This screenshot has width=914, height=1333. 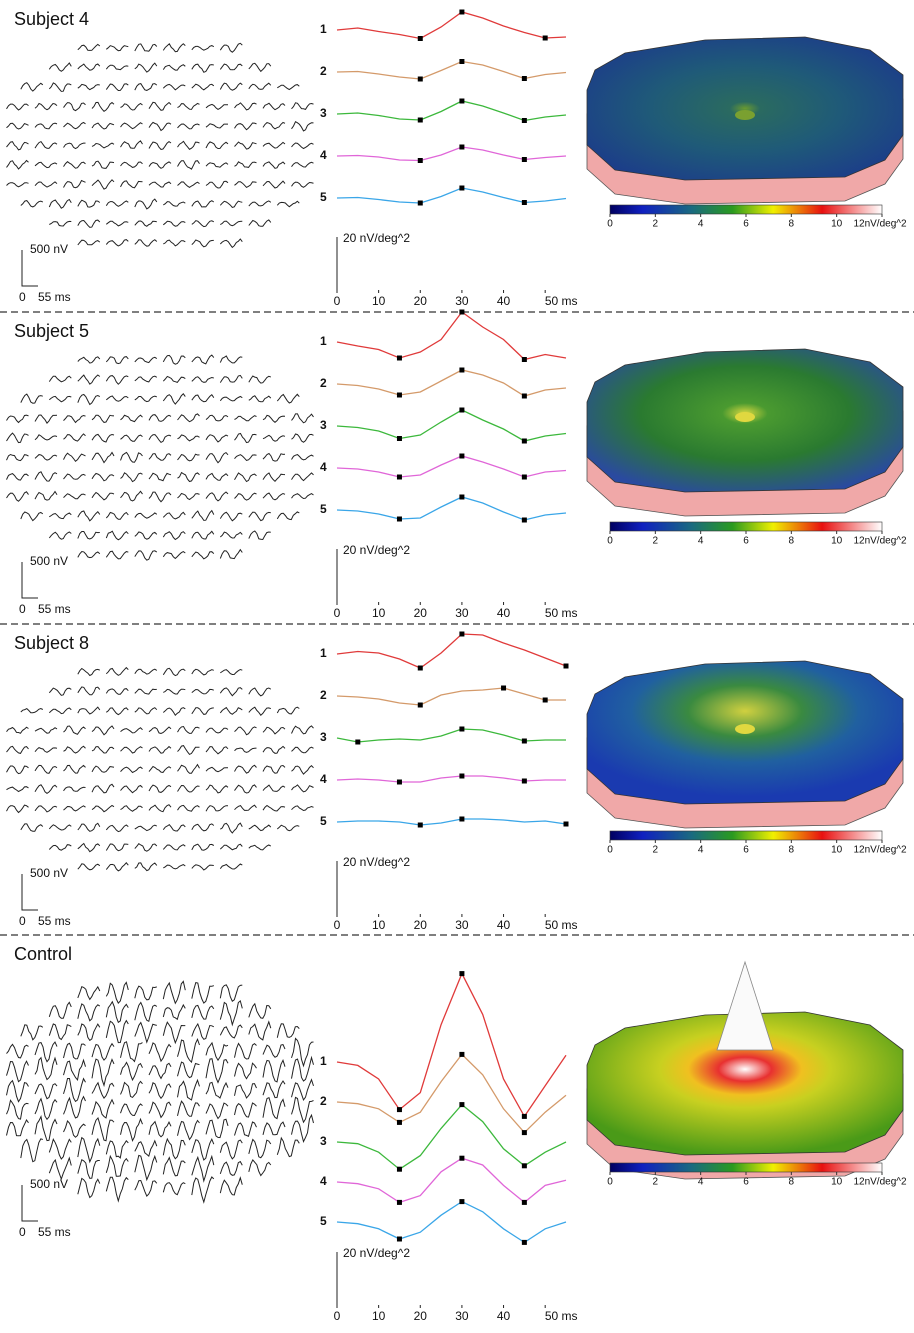 I want to click on ring-label: 1, so click(x=323, y=29).